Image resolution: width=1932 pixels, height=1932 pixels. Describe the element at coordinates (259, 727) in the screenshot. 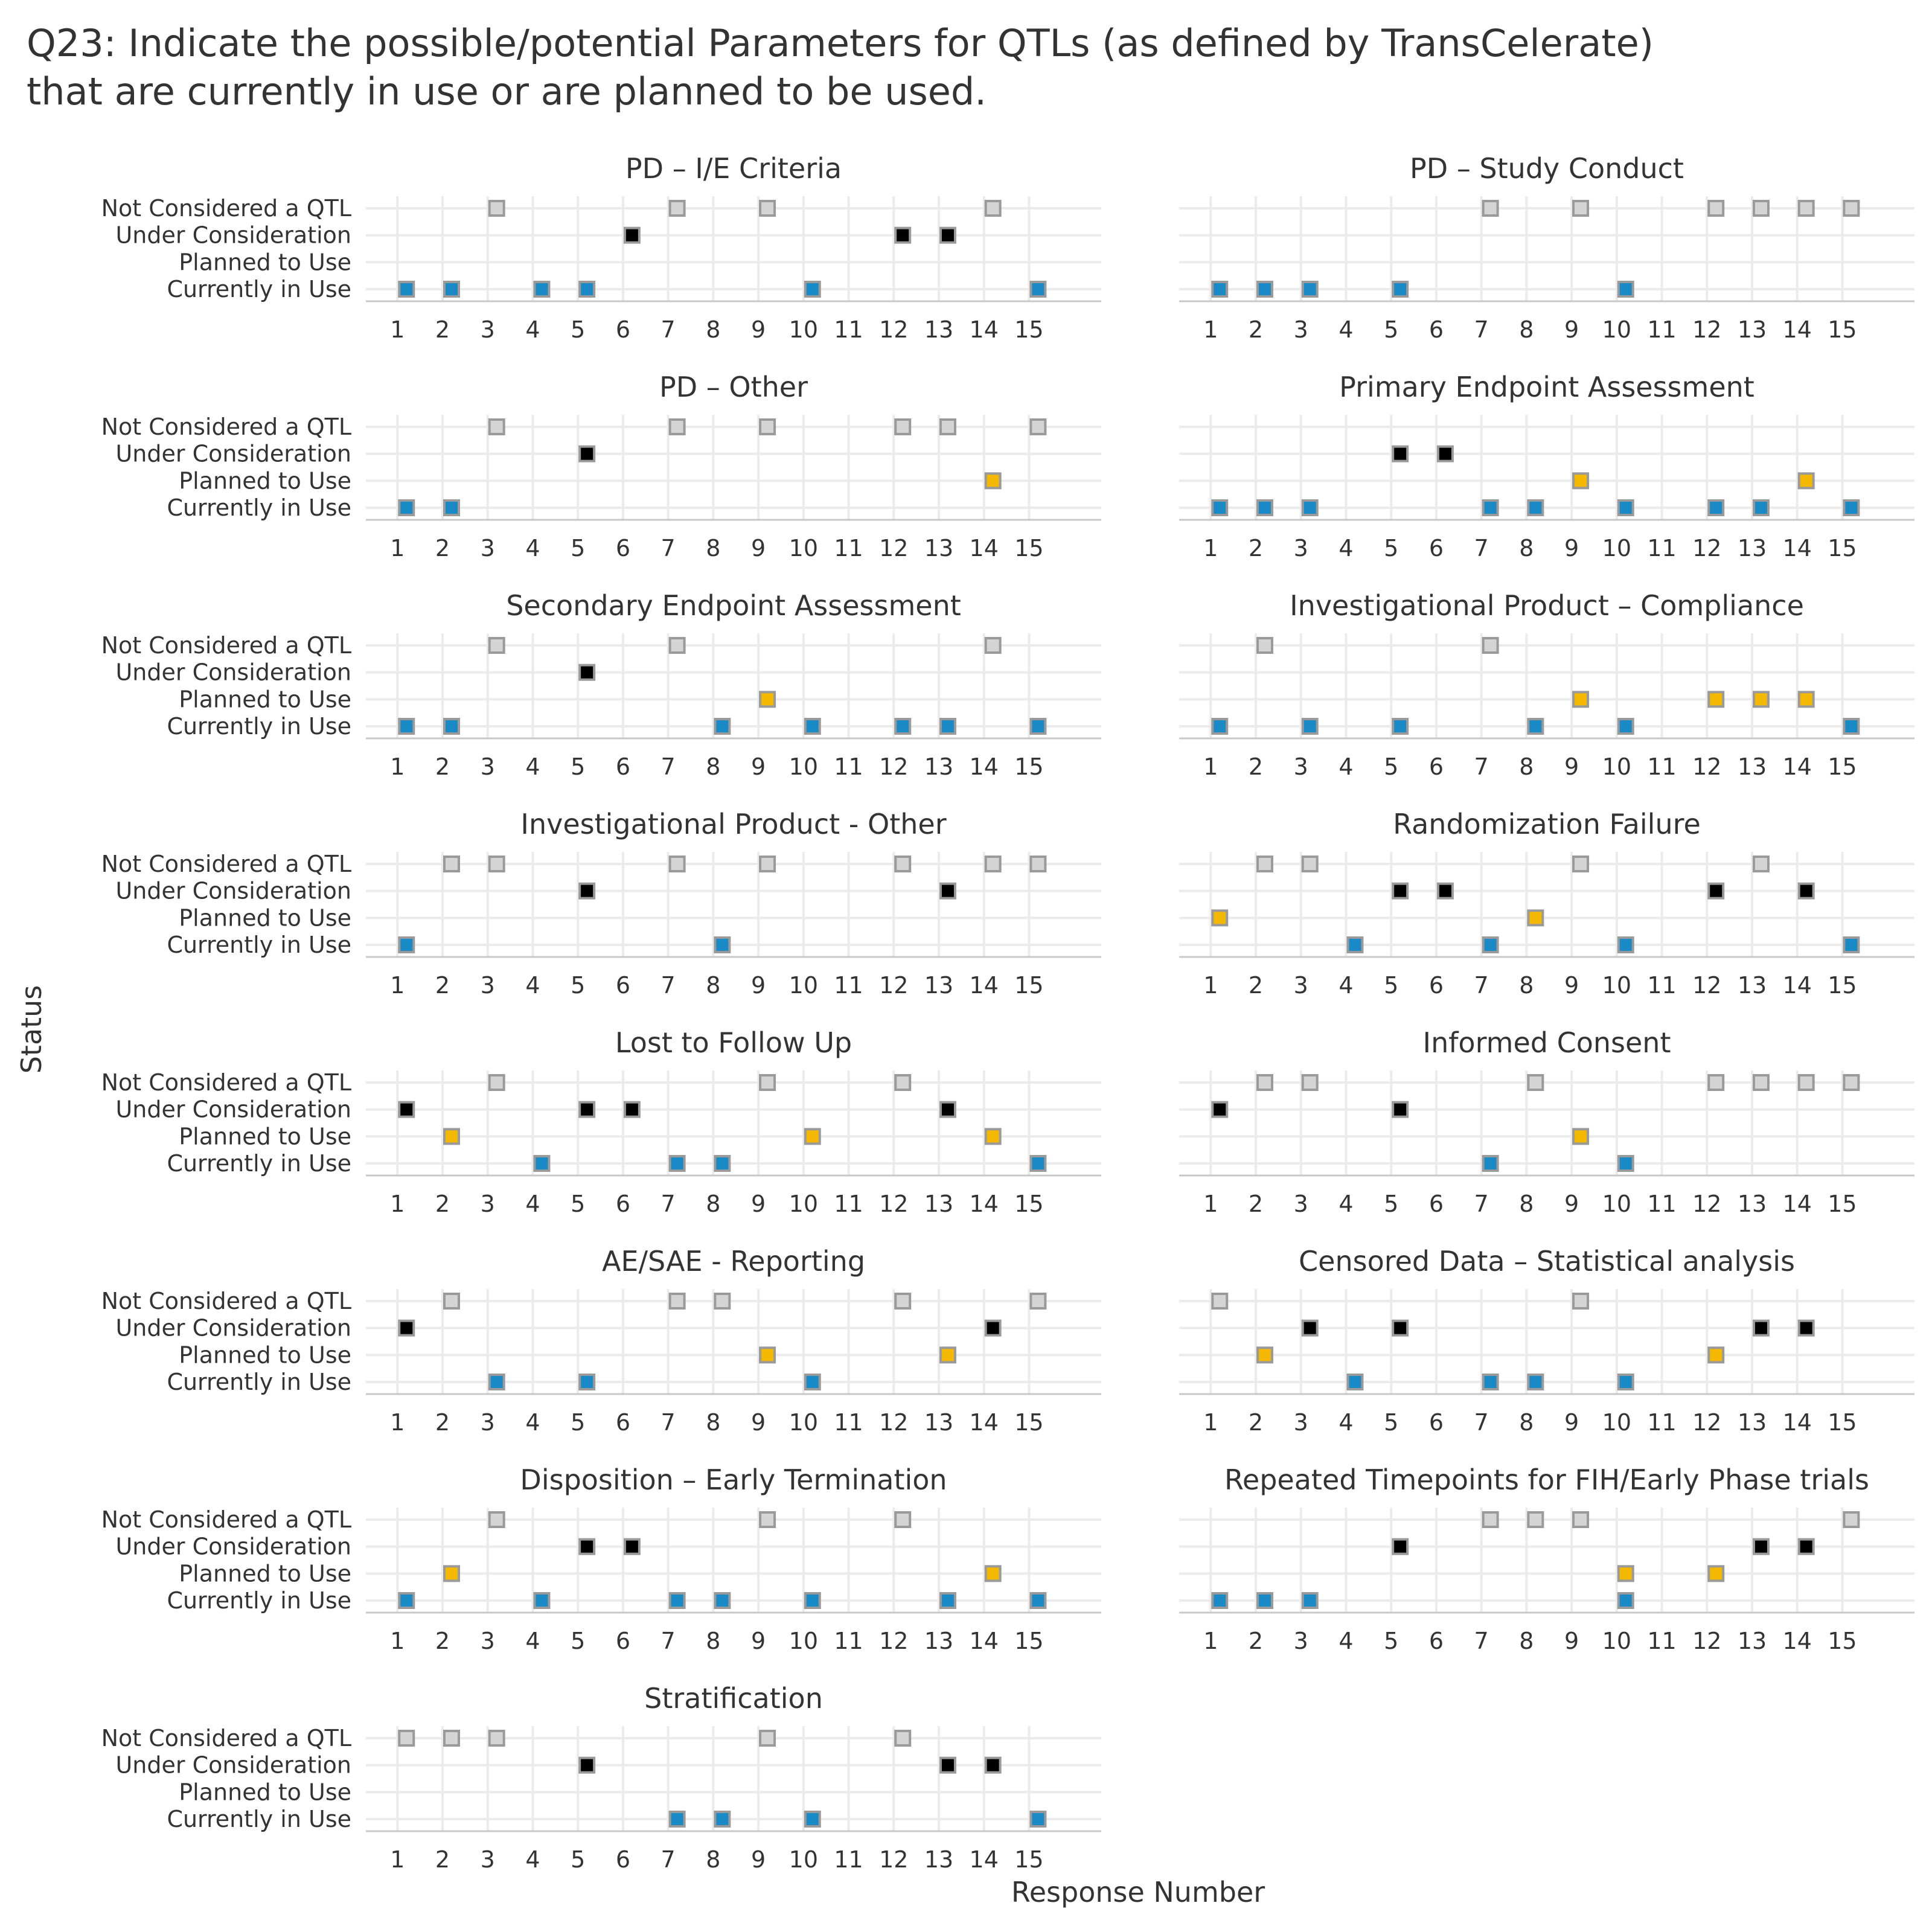

I see `y-tick-label: Currently in Use` at that location.